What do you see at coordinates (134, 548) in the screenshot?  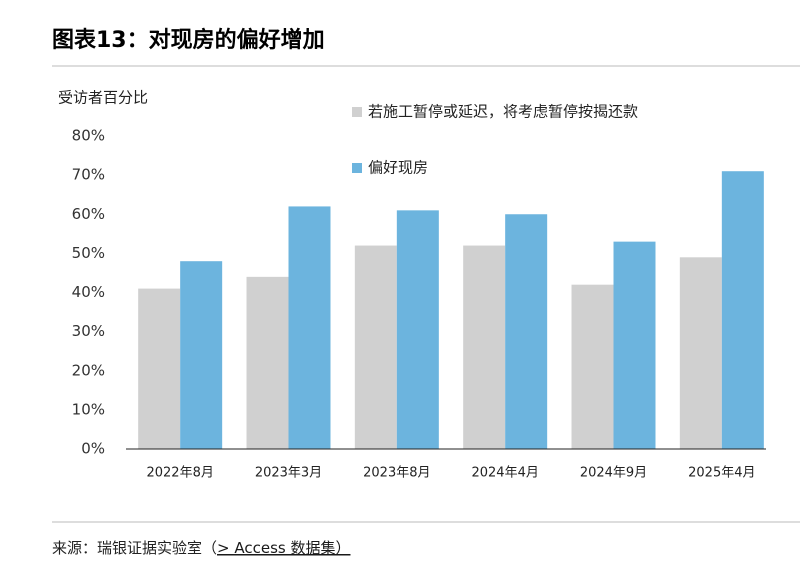 I see `source-text: 来源：瑞银证据实验室（` at bounding box center [134, 548].